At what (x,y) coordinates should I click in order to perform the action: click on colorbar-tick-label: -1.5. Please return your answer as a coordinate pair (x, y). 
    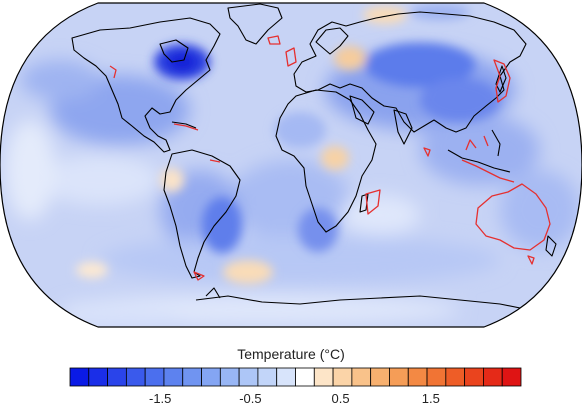
    Looking at the image, I should click on (160, 398).